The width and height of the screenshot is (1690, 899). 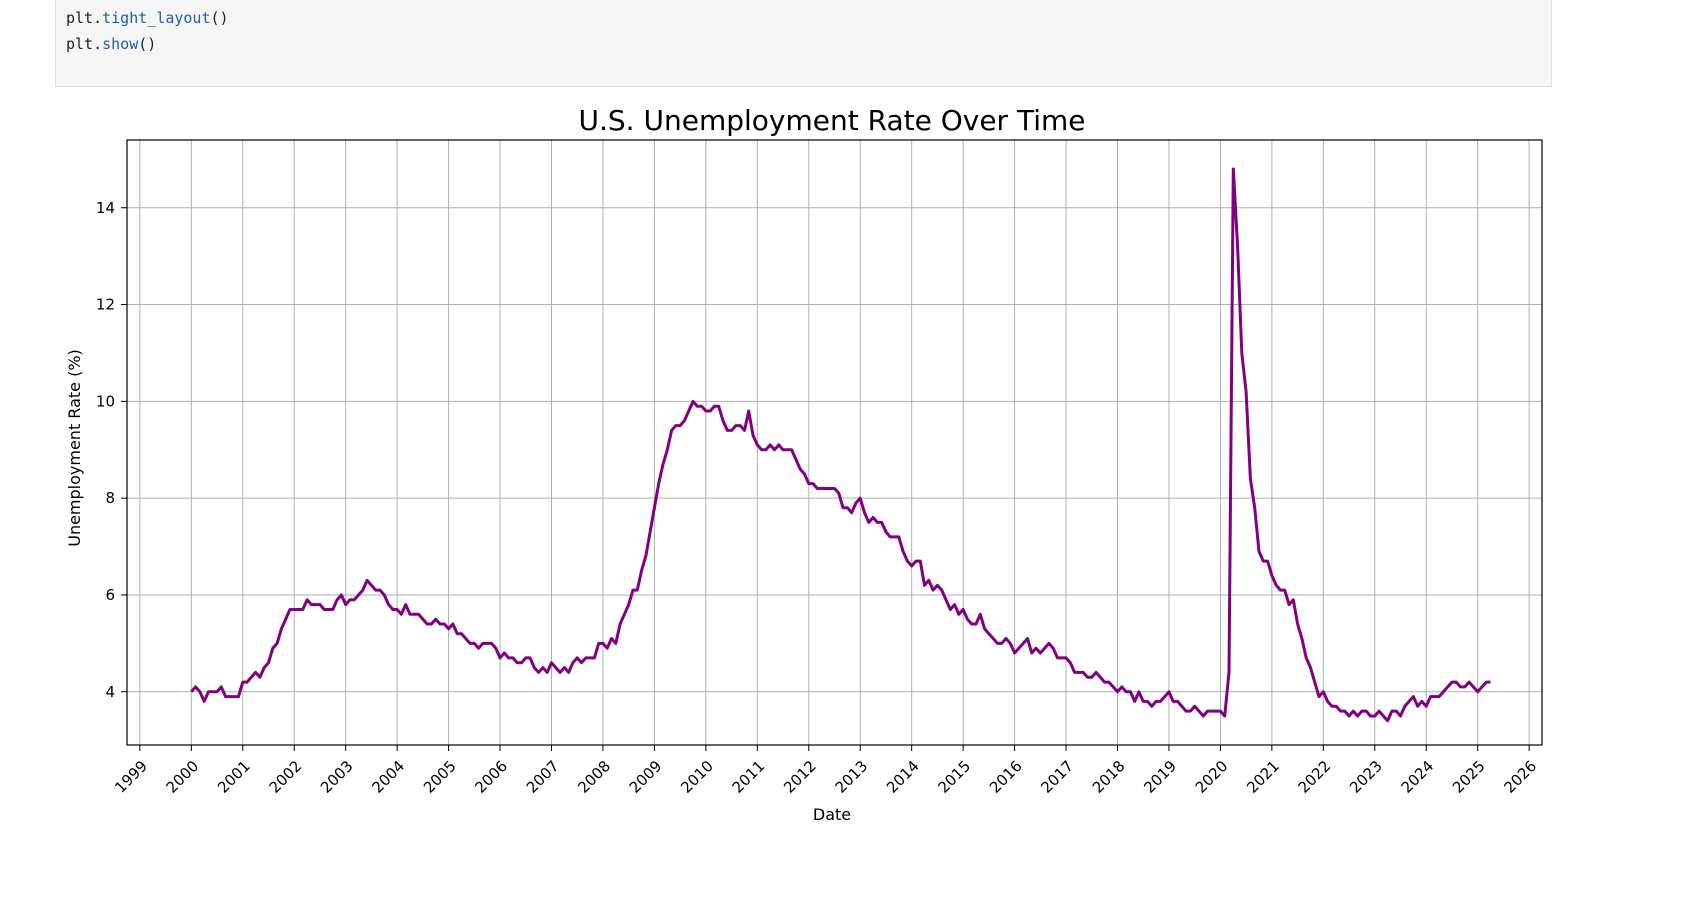 I want to click on x-tick-label: 2017, so click(x=1057, y=777).